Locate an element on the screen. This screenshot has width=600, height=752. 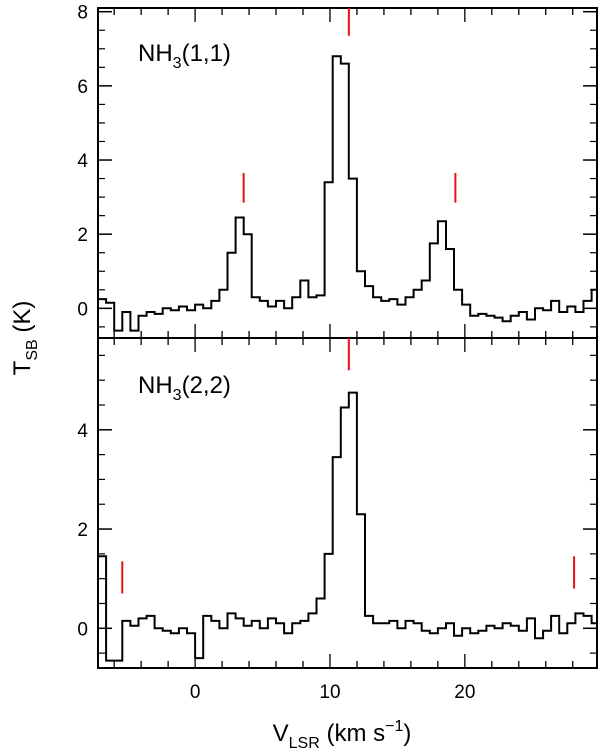
x-axis-tick-labels: 0 10 20 is located at coordinates (333, 692).